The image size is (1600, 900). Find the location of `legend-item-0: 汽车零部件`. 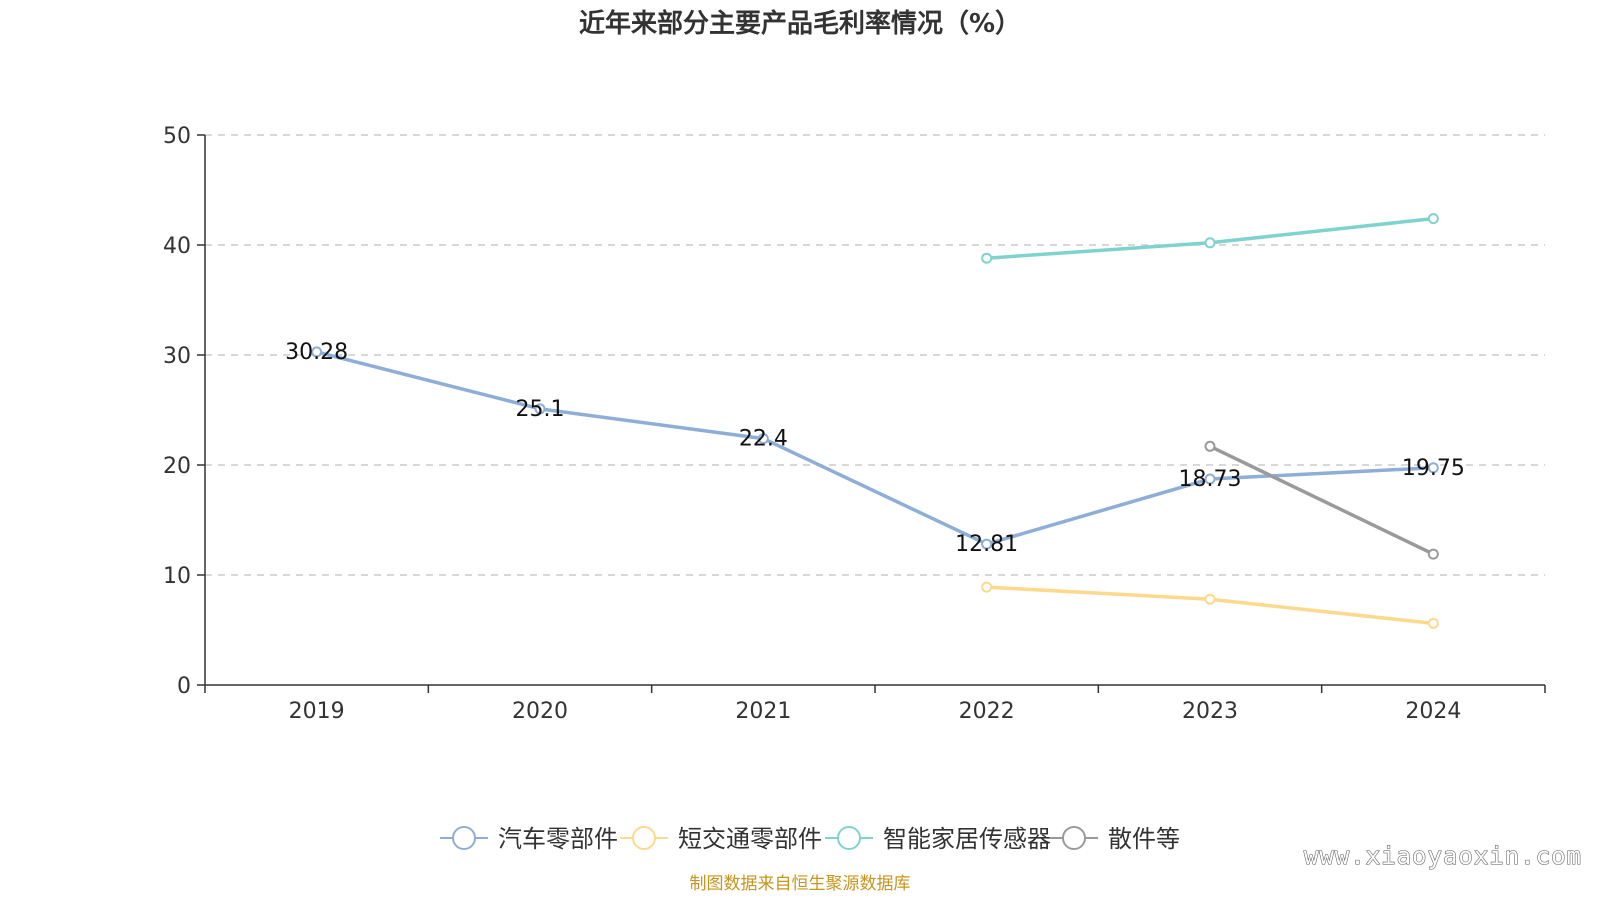

legend-item-0: 汽车零部件 is located at coordinates (529, 839).